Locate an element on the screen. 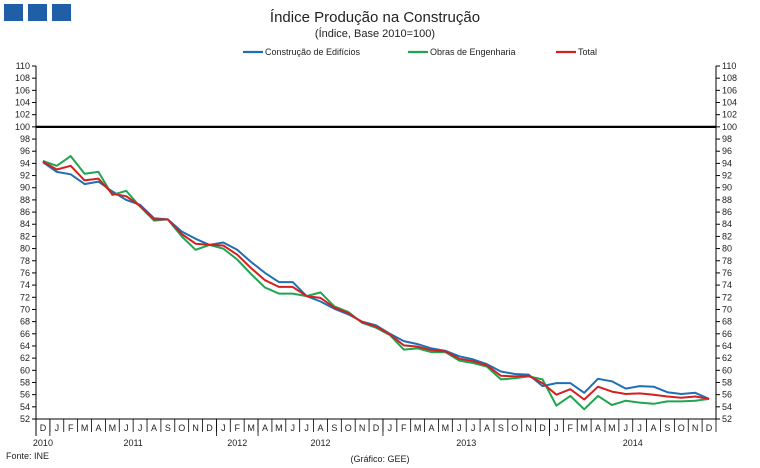 This screenshot has height=468, width=760. y-tick-label-right: 110 is located at coordinates (729, 66).